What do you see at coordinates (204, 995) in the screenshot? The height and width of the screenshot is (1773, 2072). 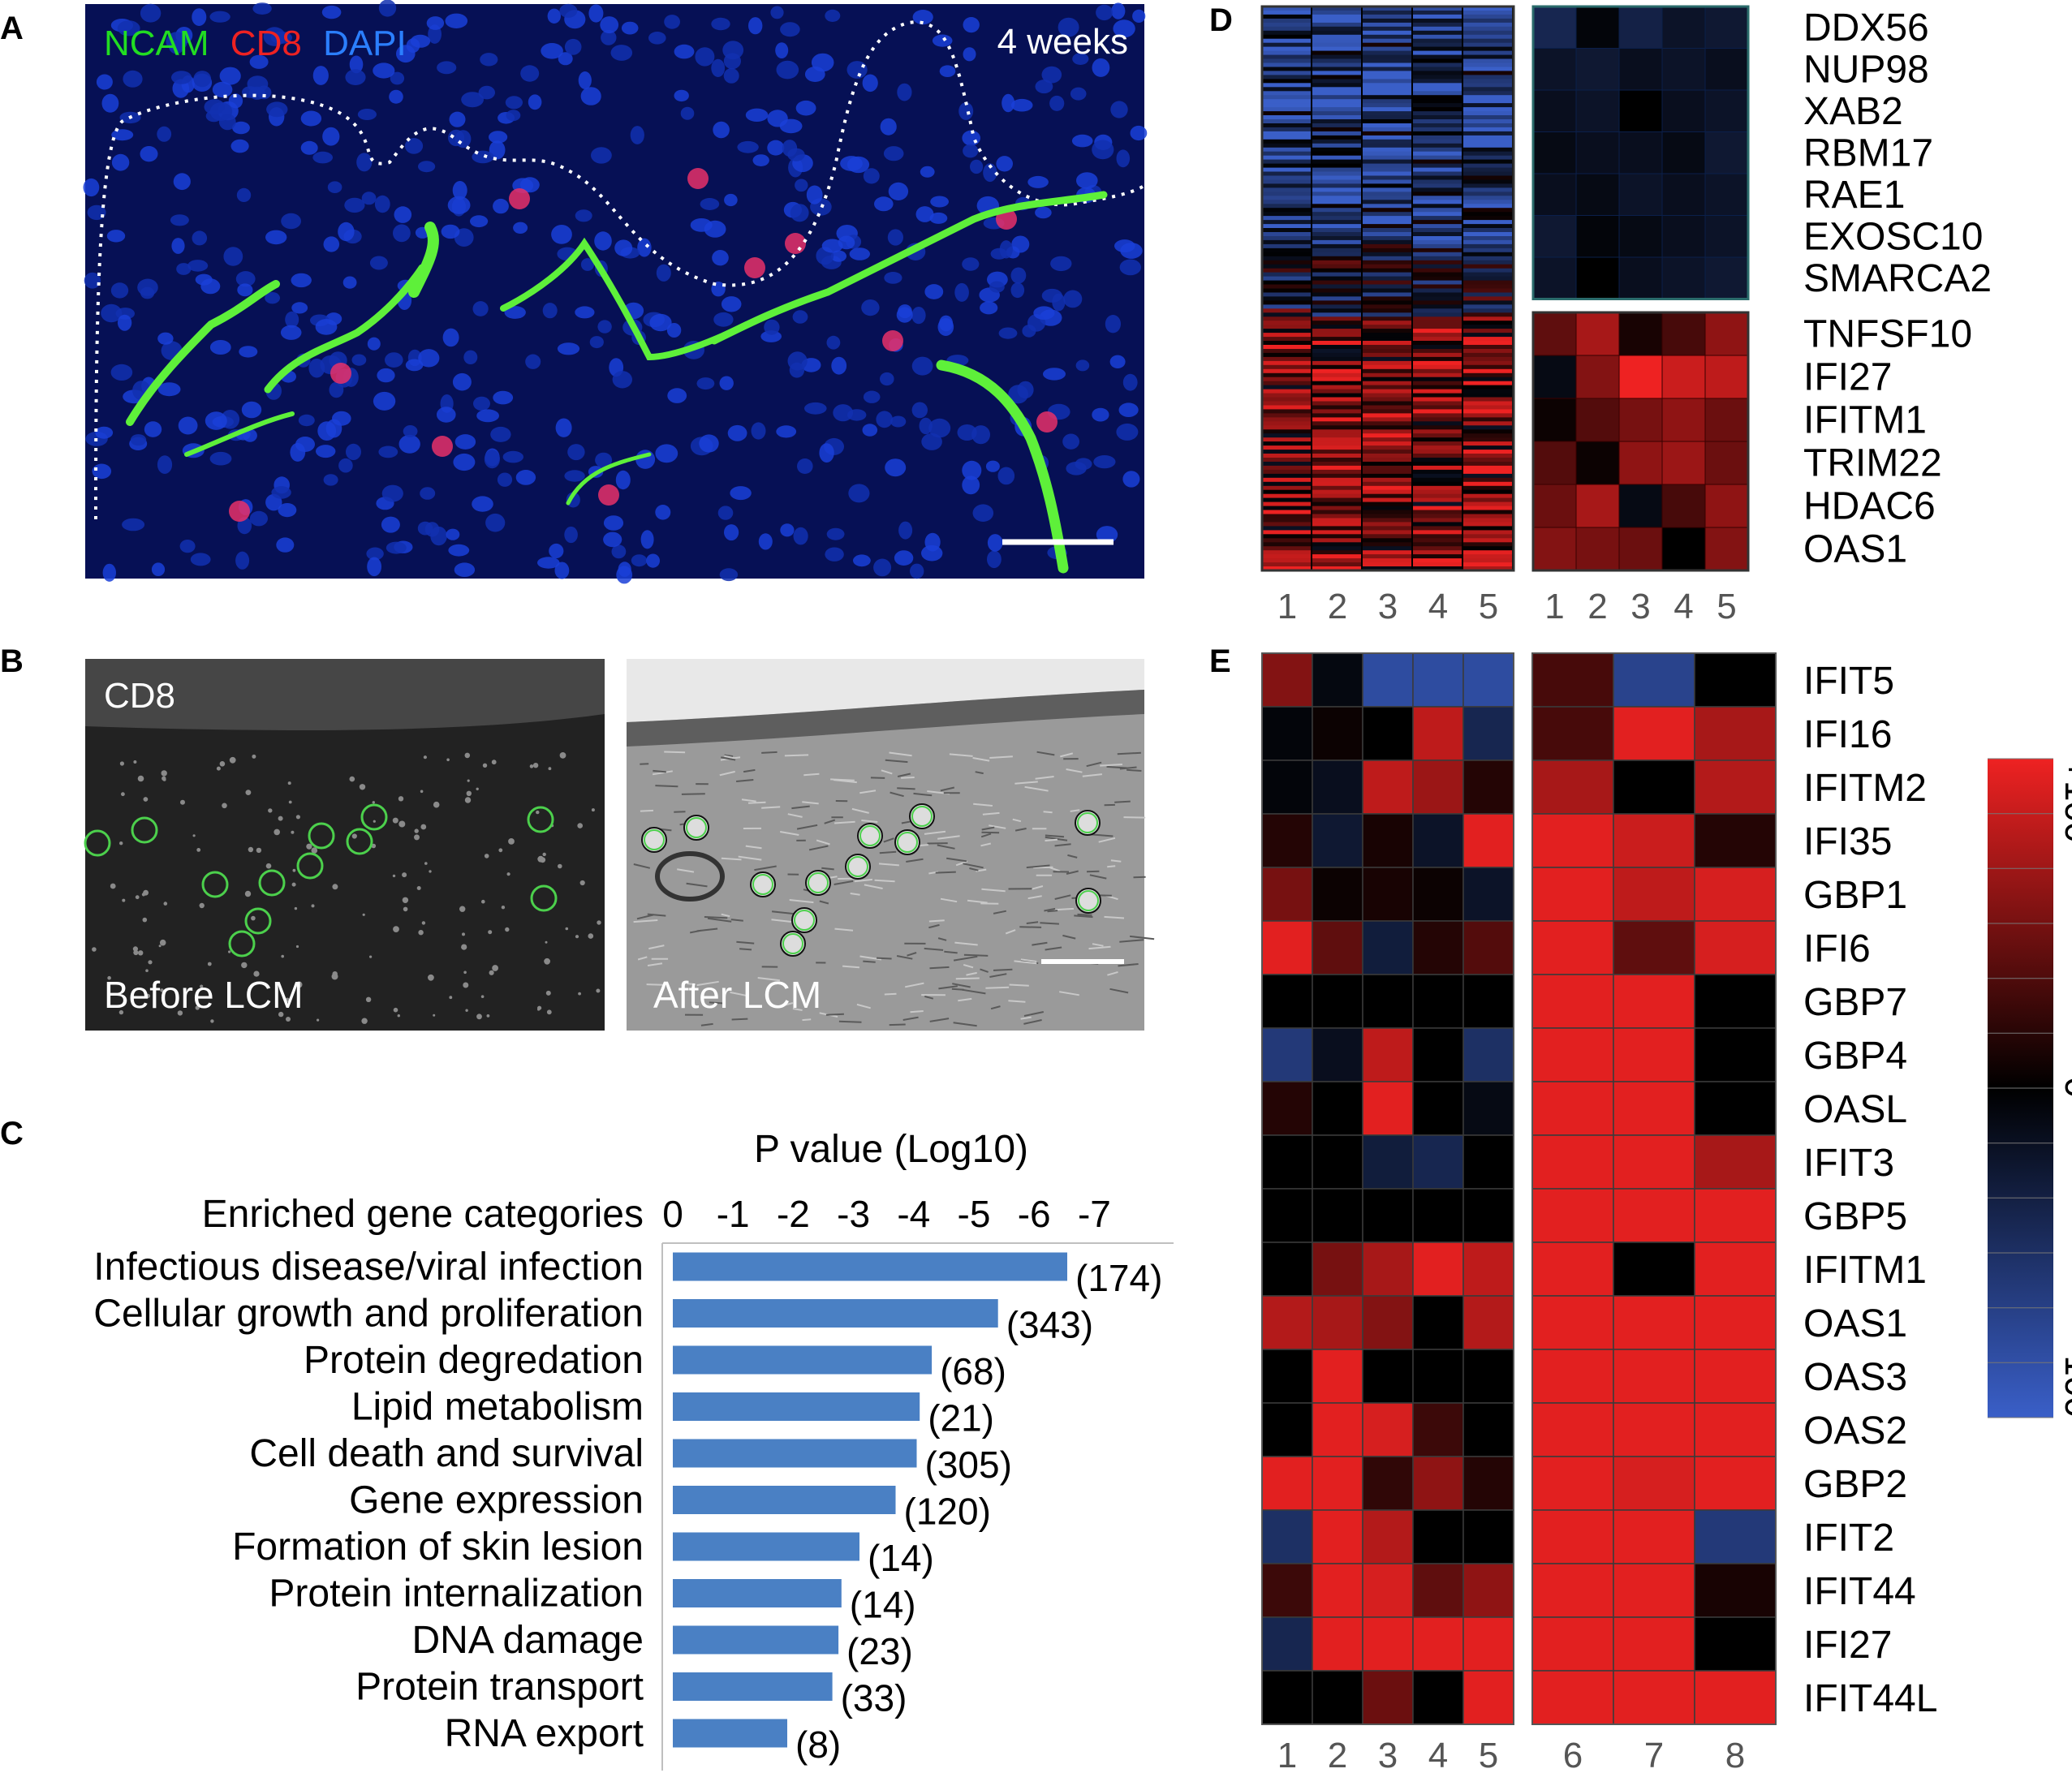 I see `before-lcm-label: Before LCM` at bounding box center [204, 995].